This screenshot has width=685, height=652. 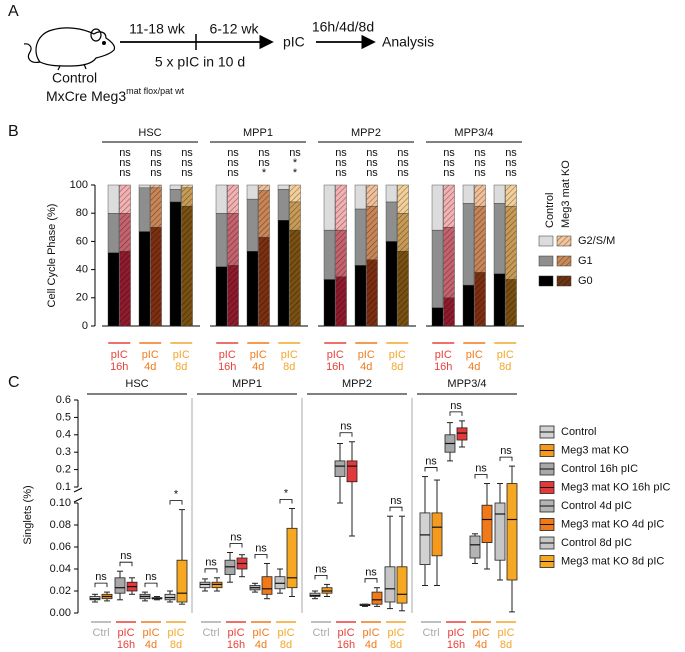 I want to click on genotype-text: MxCre Meg3, so click(x=86, y=96).